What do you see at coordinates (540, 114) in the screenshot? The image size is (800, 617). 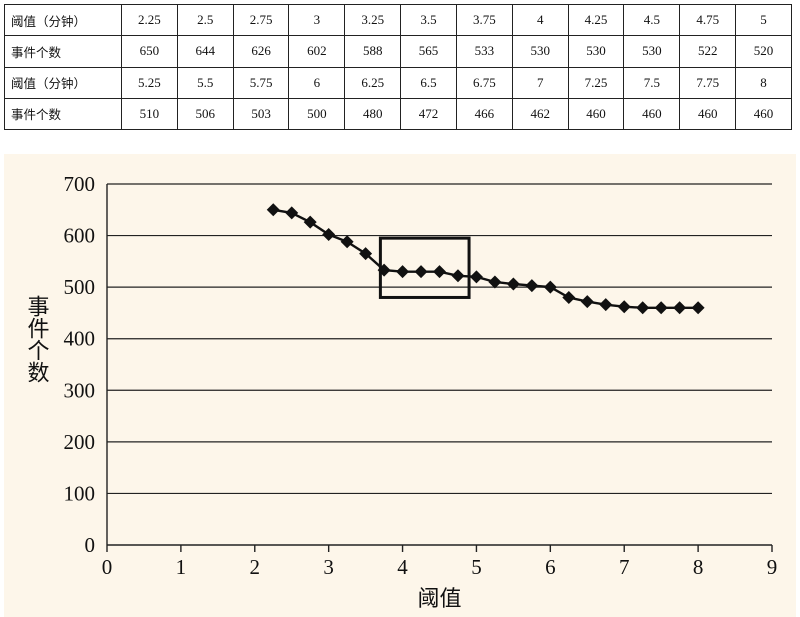 I see `table-cell: 462` at bounding box center [540, 114].